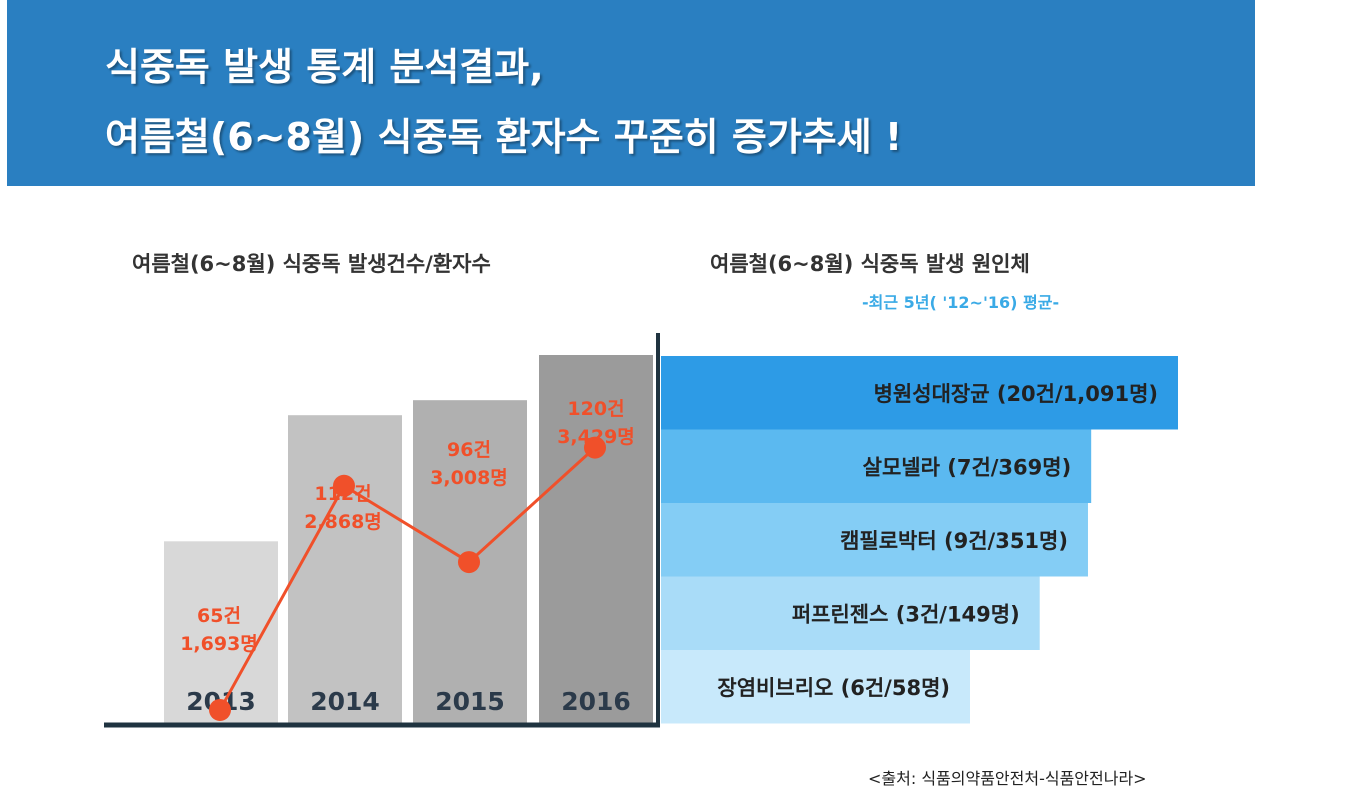  I want to click on right-chart-title: 여름철(6~8월) 식중독 발생 원인체, so click(870, 264).